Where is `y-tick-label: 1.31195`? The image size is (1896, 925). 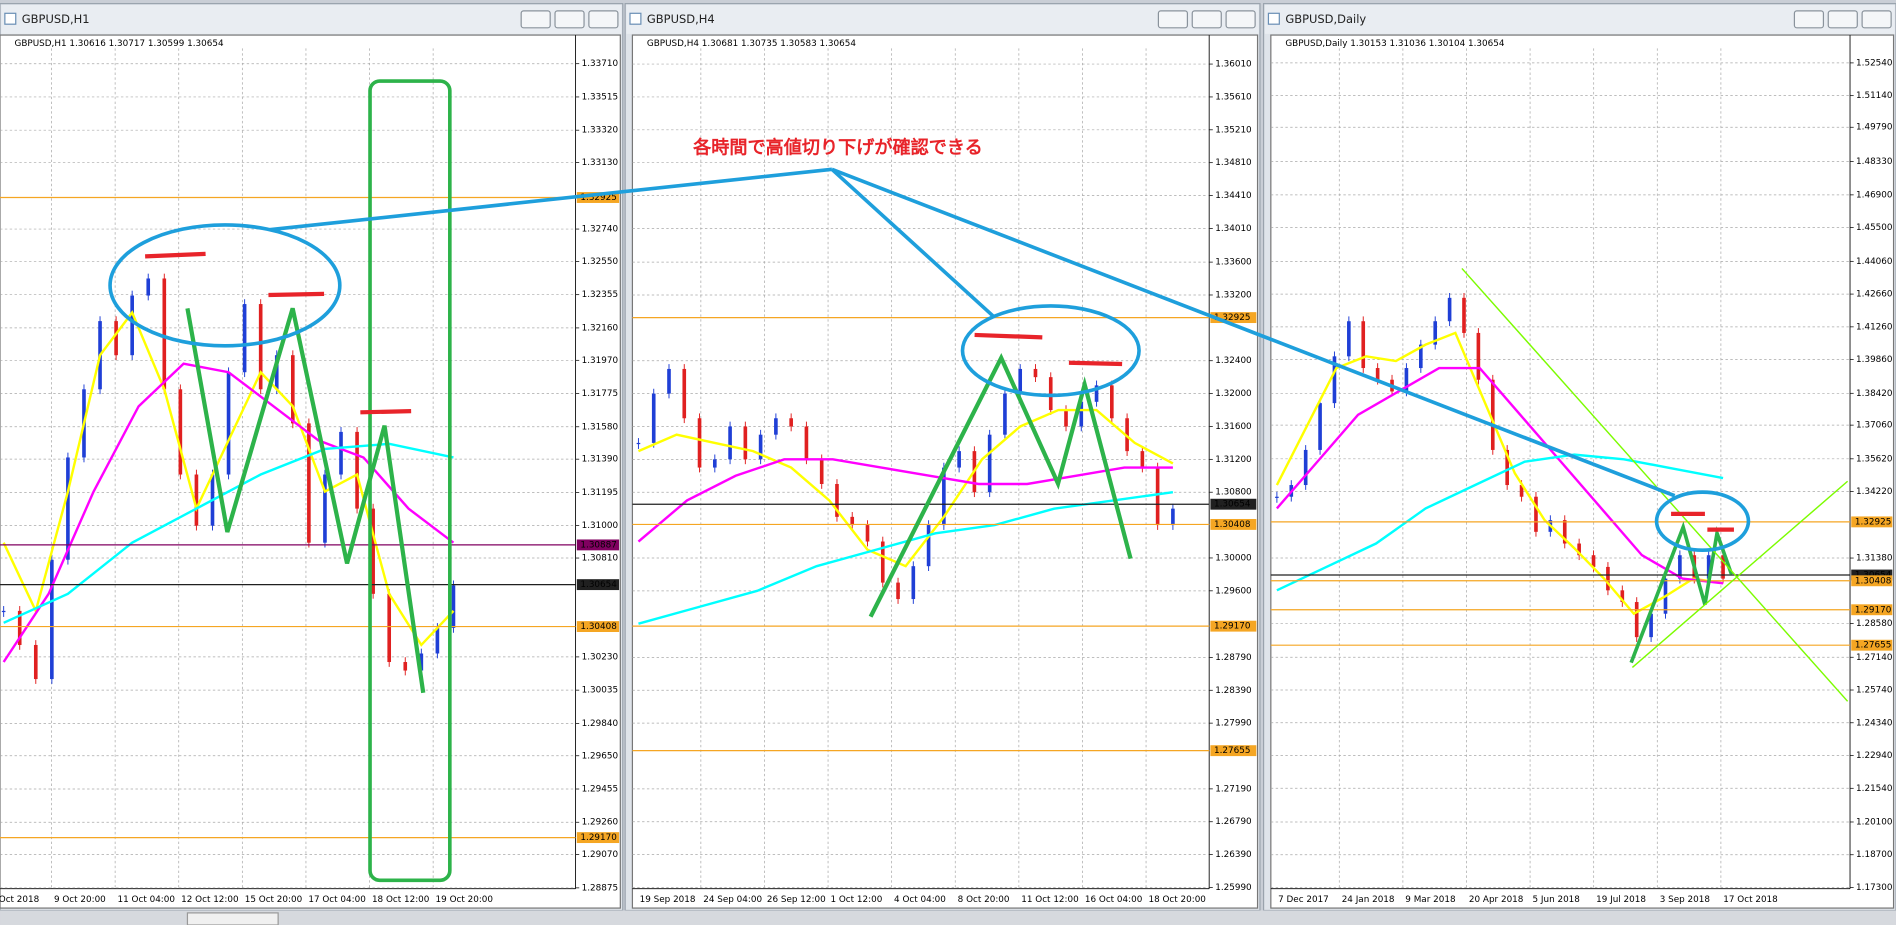
y-tick-label: 1.31195 is located at coordinates (600, 493).